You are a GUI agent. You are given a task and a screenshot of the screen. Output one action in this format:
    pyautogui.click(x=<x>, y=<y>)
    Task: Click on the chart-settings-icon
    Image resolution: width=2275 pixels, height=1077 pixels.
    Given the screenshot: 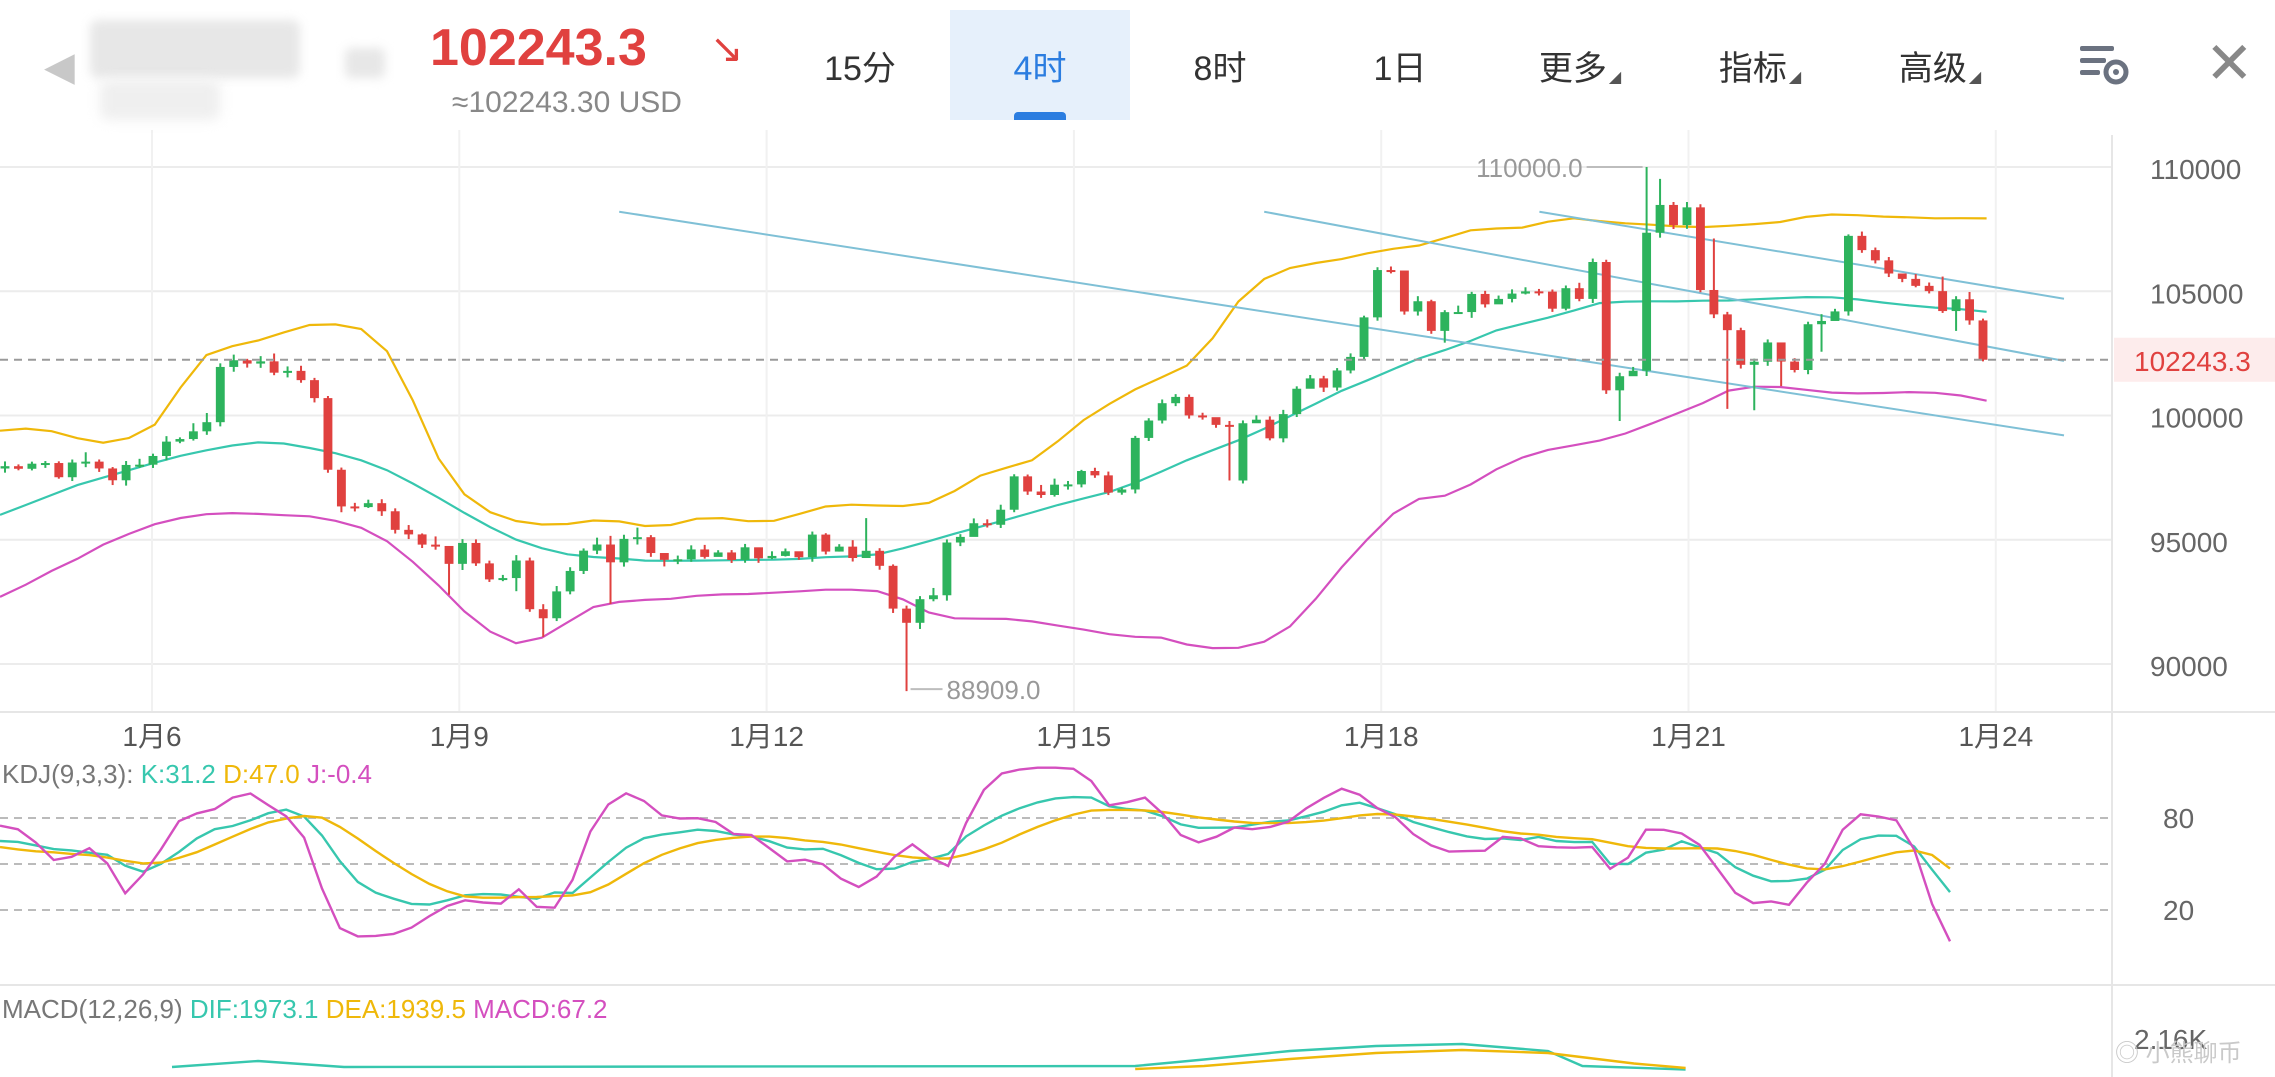 What is the action you would take?
    pyautogui.click(x=2104, y=64)
    